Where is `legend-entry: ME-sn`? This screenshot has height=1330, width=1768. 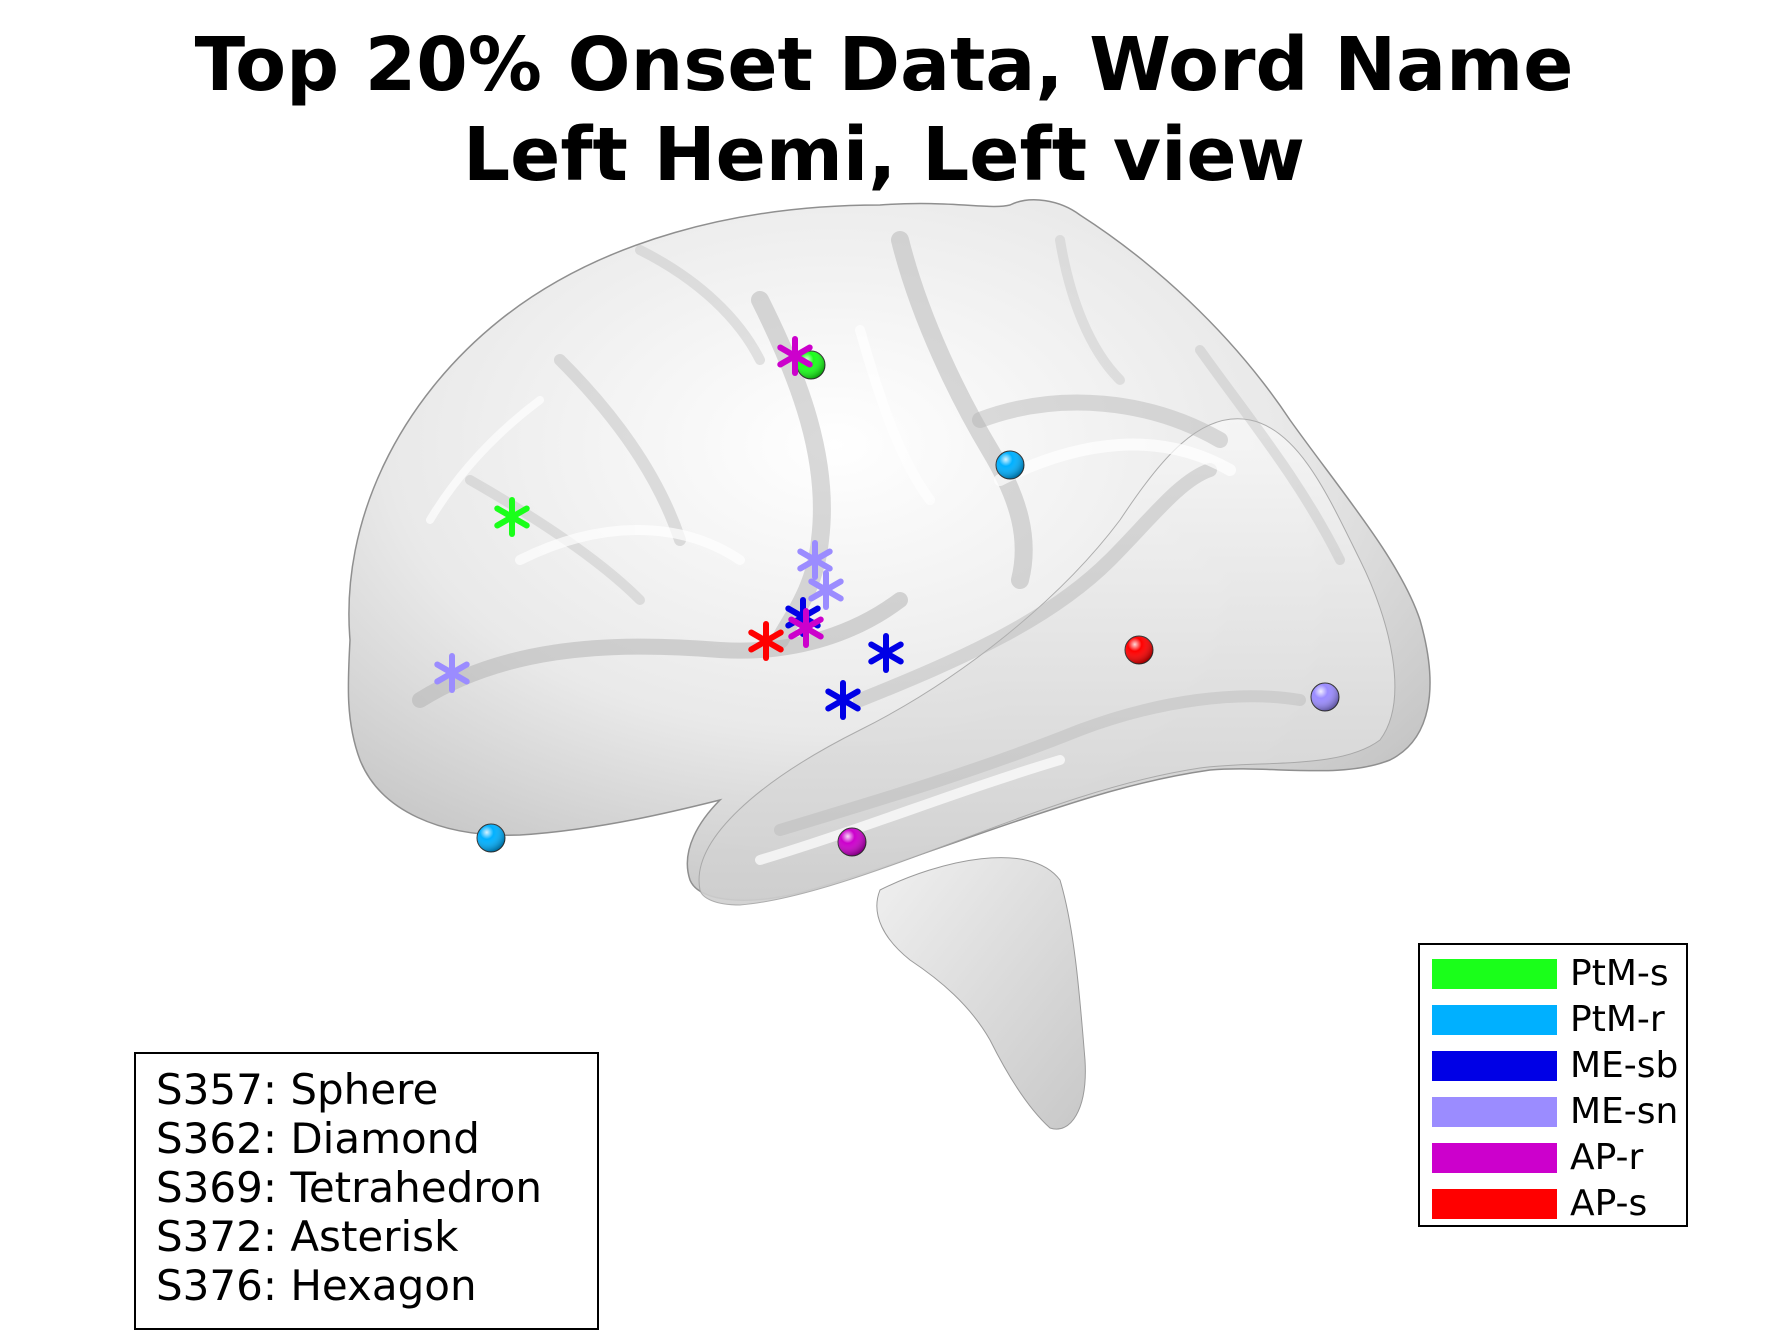
legend-entry: ME-sn is located at coordinates (1557, 1111).